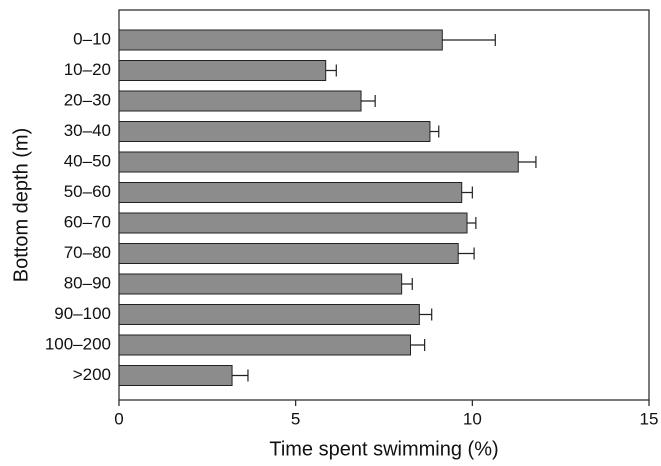 The height and width of the screenshot is (466, 661). Describe the element at coordinates (118, 418) in the screenshot. I see `x-tick-label: 0` at that location.